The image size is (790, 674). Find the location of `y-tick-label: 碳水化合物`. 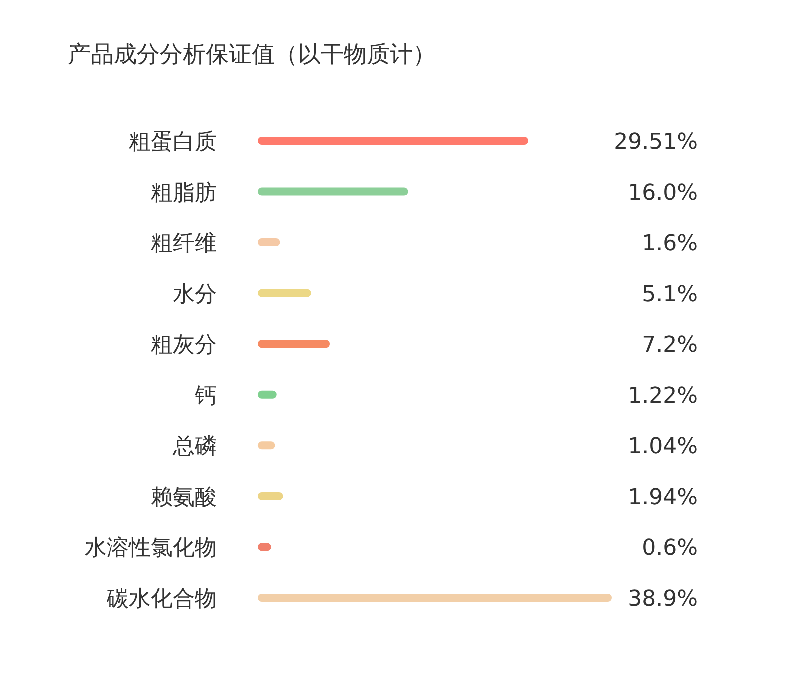

y-tick-label: 碳水化合物 is located at coordinates (161, 599).